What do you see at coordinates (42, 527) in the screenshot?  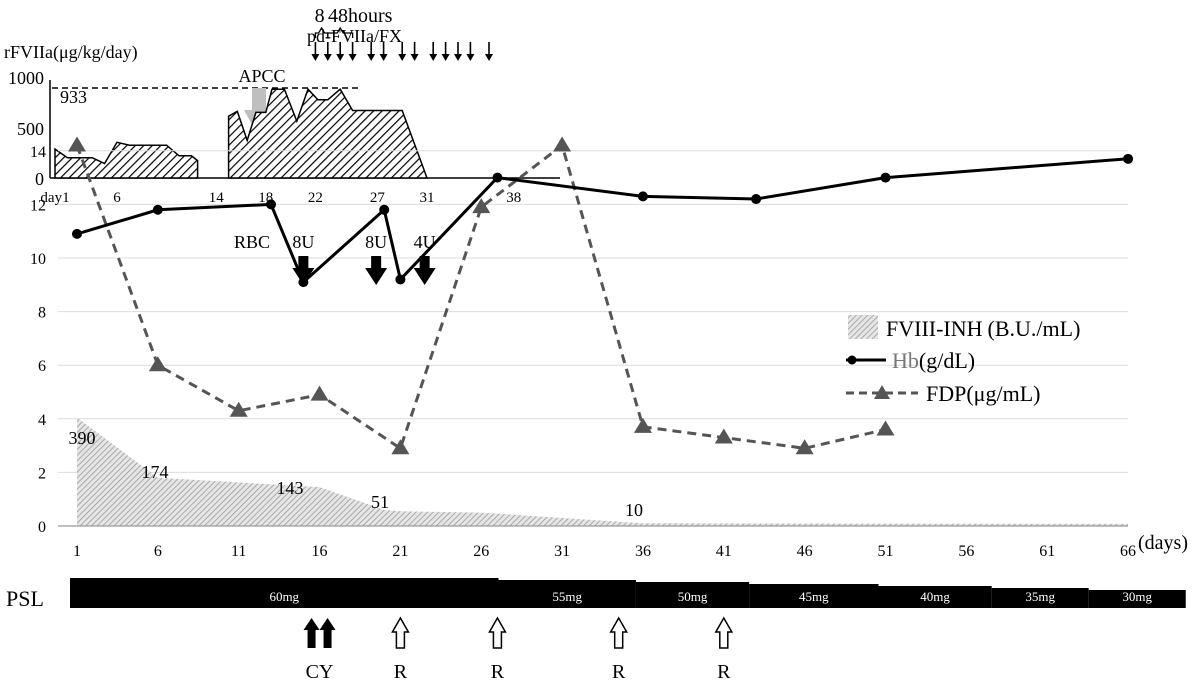 I see `main-y-tick-label: 0` at bounding box center [42, 527].